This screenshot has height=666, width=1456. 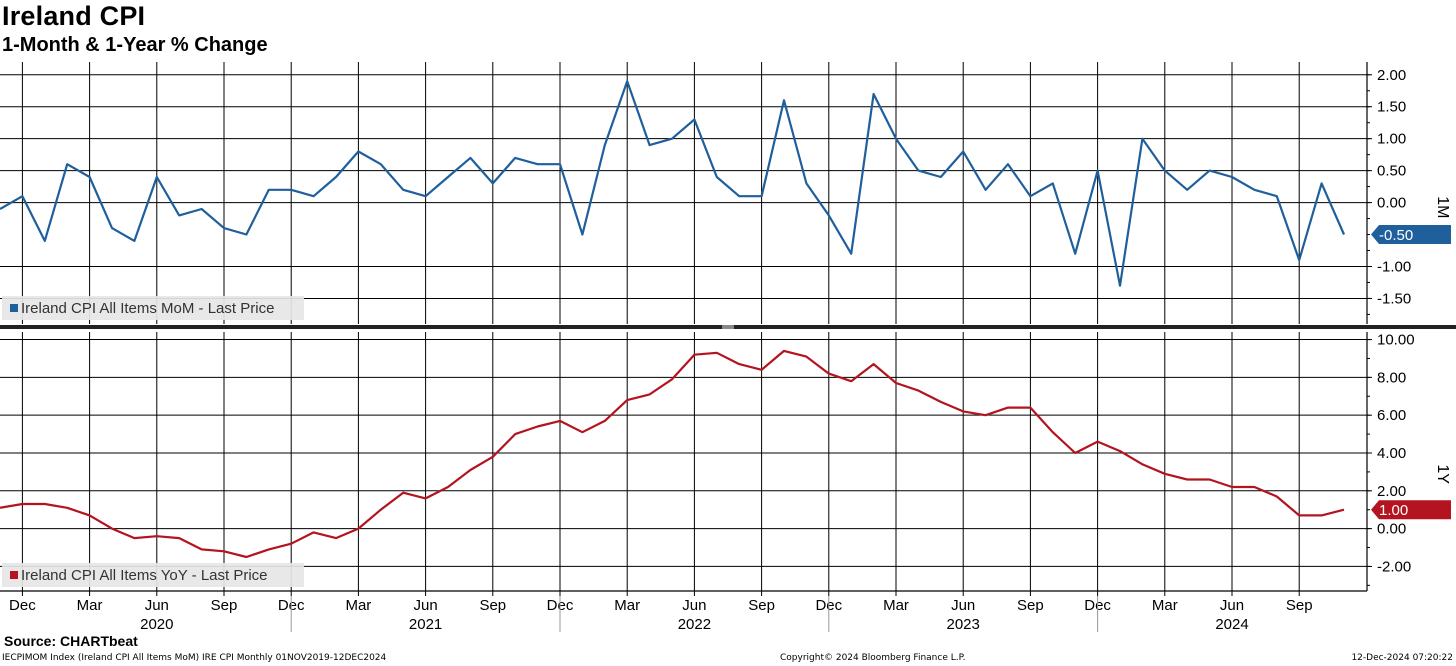 What do you see at coordinates (1393, 510) in the screenshot?
I see `yoy-last-value-label: 1.00` at bounding box center [1393, 510].